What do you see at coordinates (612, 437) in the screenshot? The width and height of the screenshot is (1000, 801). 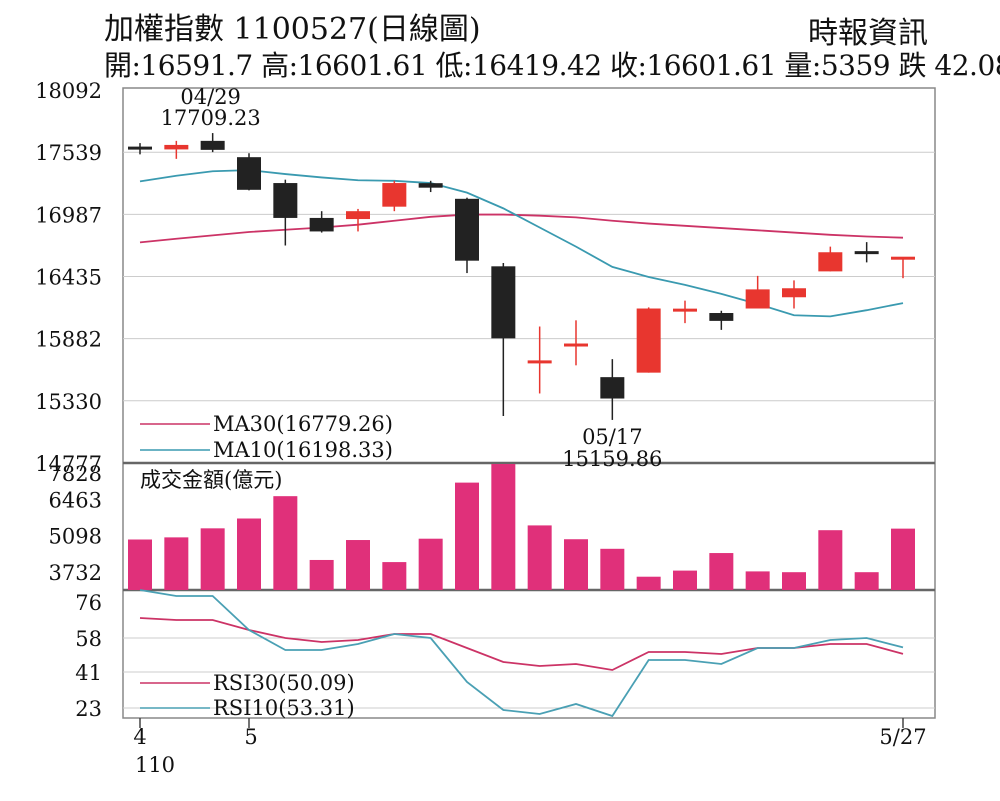 I see `low-date-label: 05/17` at bounding box center [612, 437].